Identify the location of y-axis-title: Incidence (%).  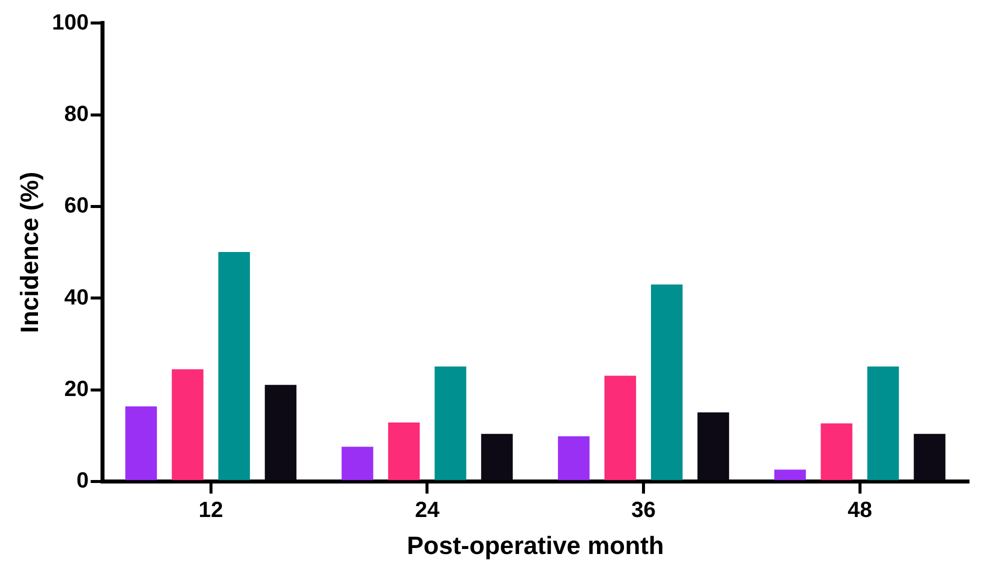
(30, 252).